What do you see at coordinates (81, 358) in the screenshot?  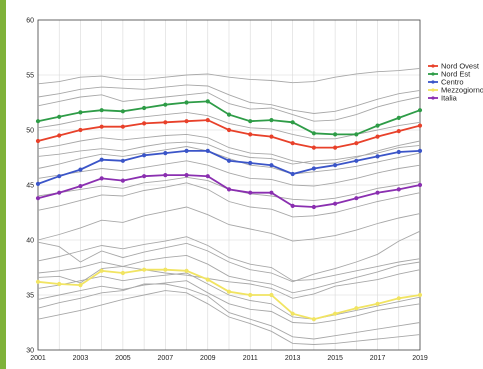 I see `x-tick-label: 2003` at bounding box center [81, 358].